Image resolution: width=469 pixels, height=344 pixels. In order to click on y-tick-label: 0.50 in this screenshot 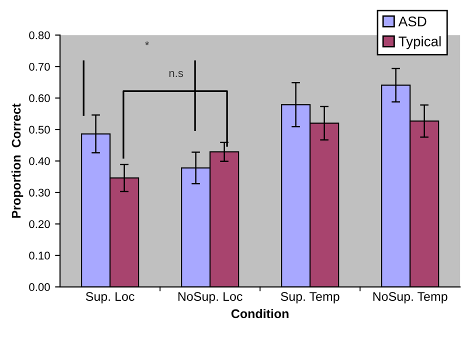, I will do `click(39, 130)`.